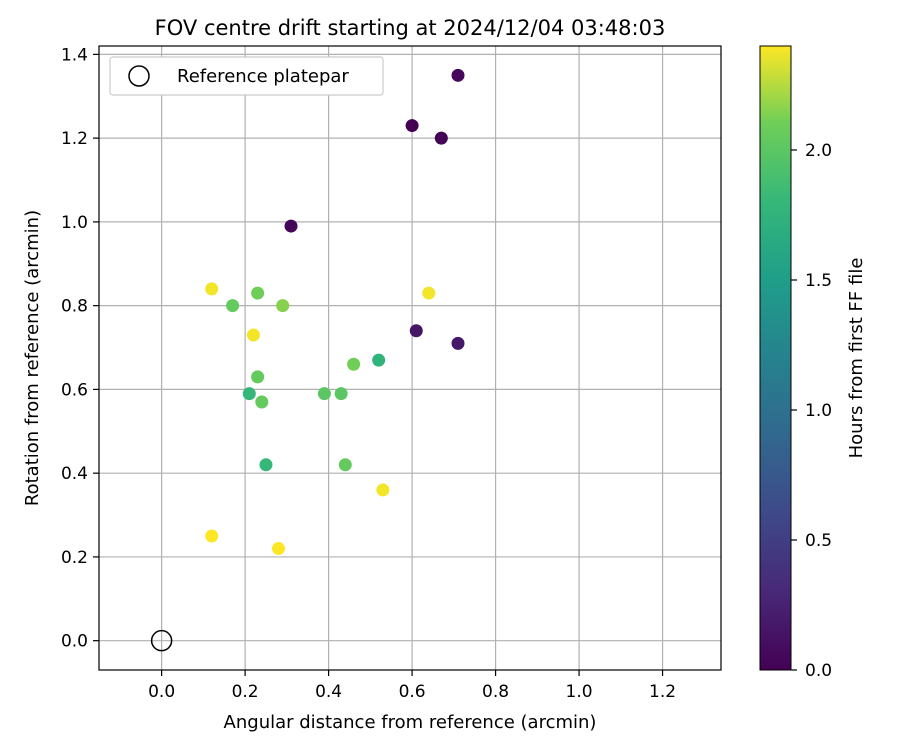 The width and height of the screenshot is (900, 750). I want to click on y-tick-label: 1.4, so click(74, 55).